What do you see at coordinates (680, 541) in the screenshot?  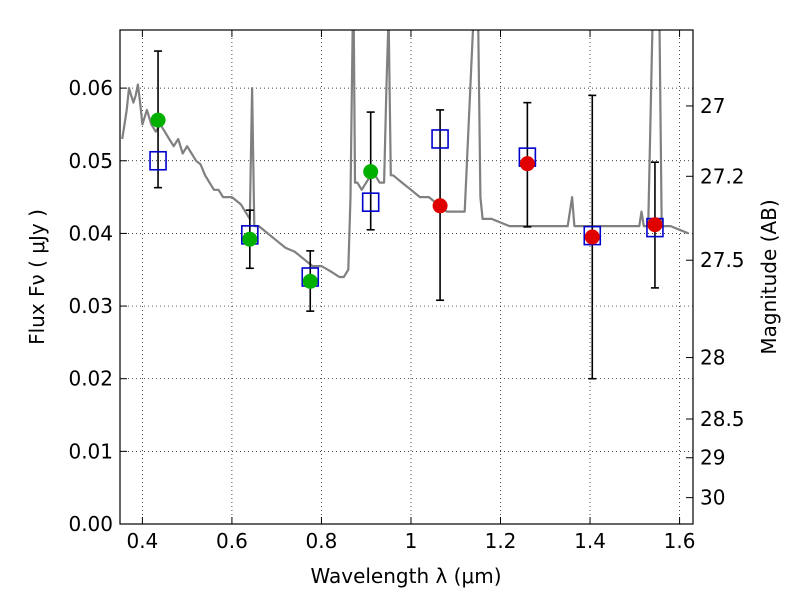 I see `x-tick-label: 1.6` at bounding box center [680, 541].